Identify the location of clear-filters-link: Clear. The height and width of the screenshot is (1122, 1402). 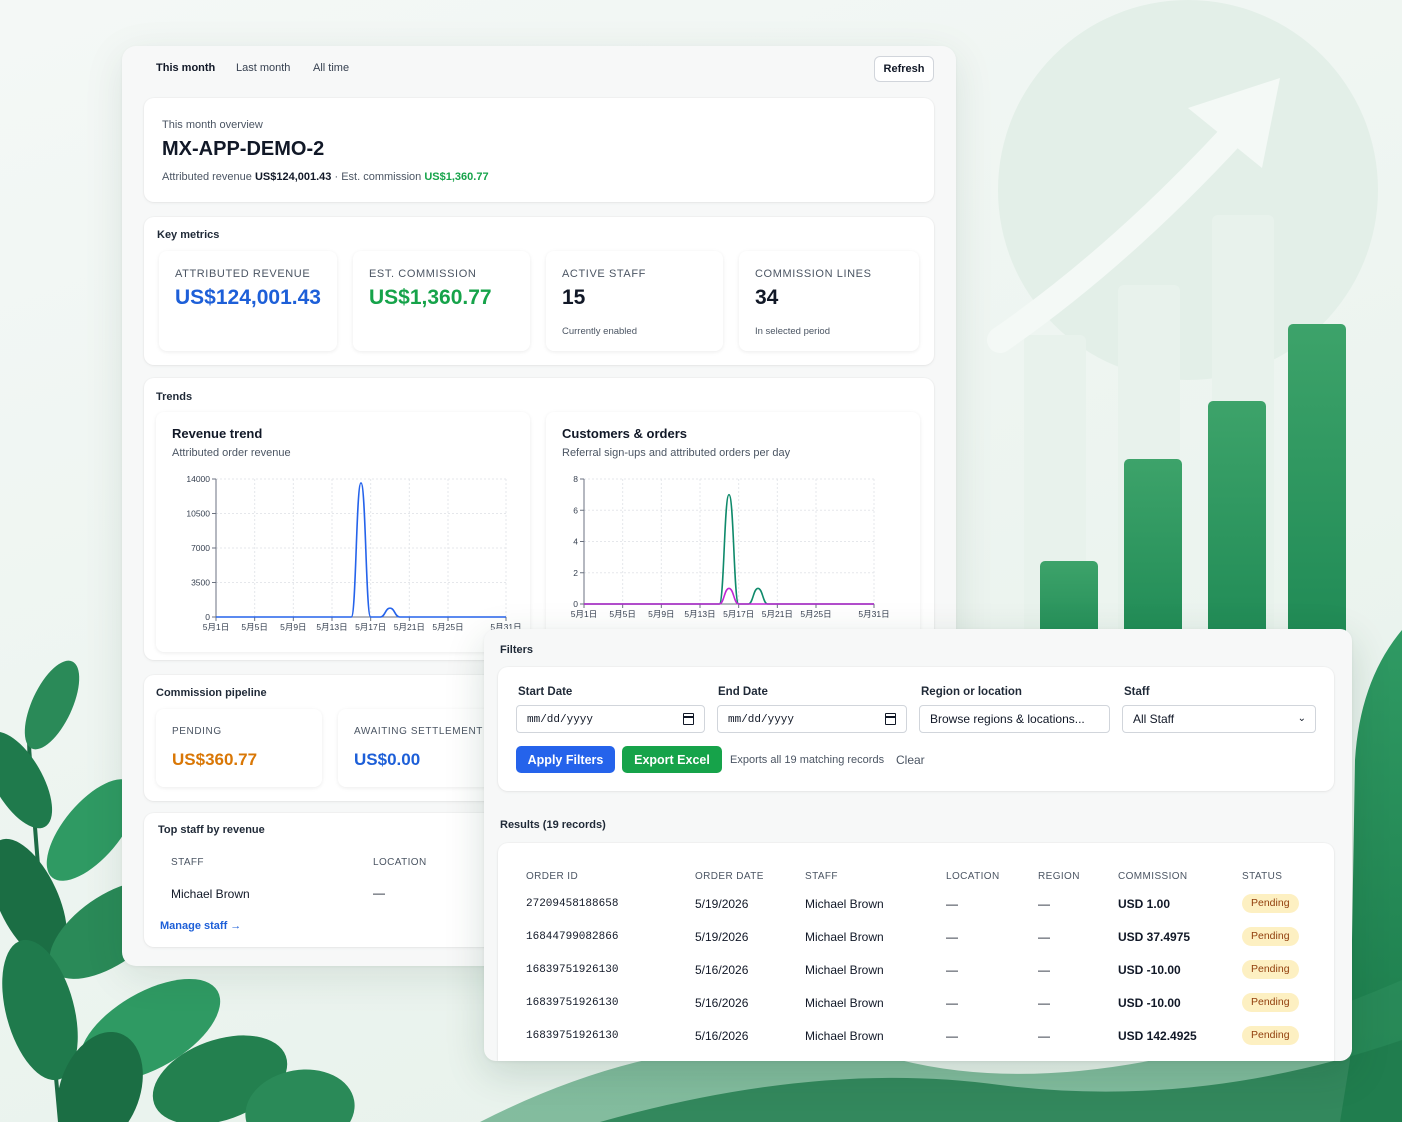
(910, 760).